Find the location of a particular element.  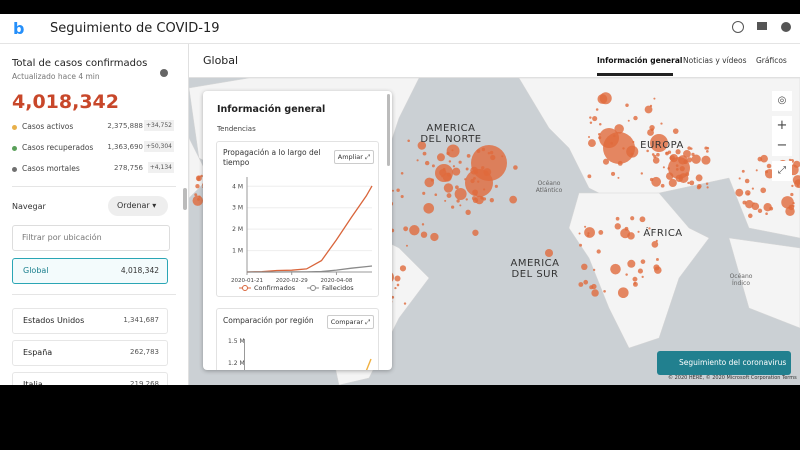

compare-line is located at coordinates (368, 364).